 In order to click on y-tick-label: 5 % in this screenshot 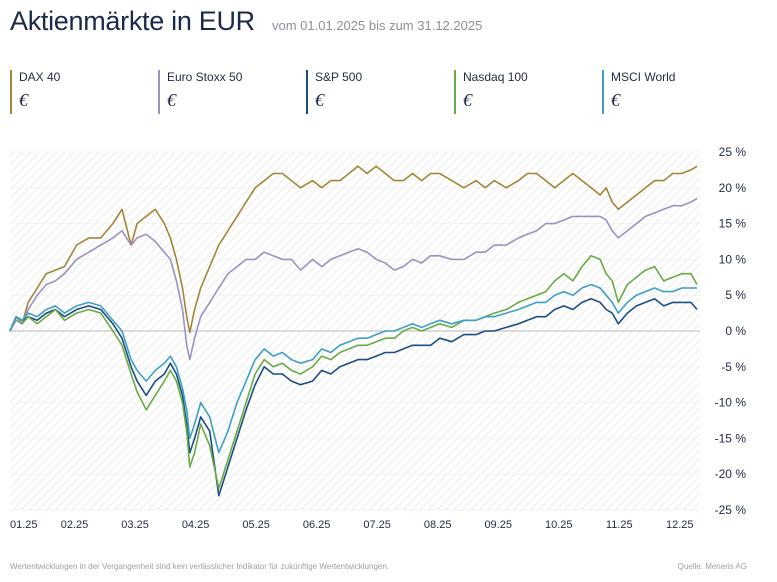, I will do `click(735, 295)`.